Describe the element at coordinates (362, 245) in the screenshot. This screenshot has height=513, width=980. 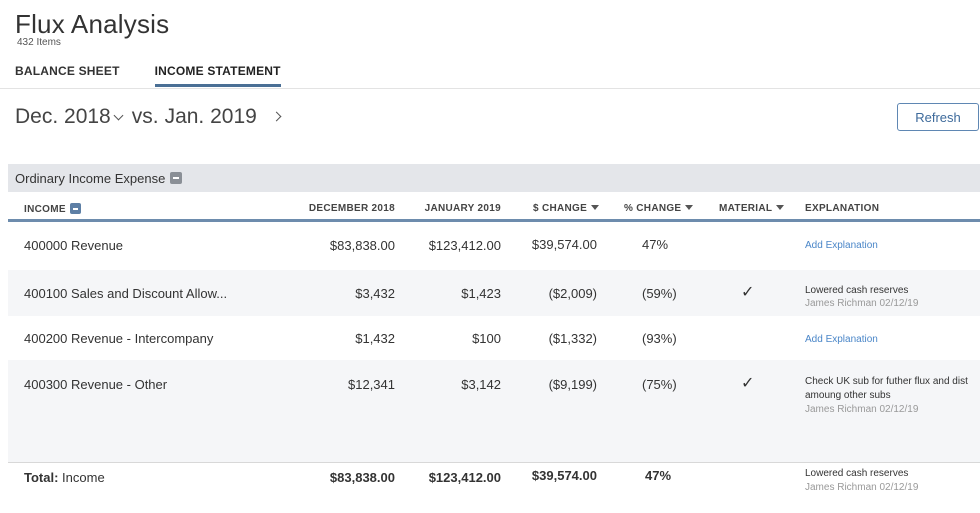
I see `december-value: $83,838.00` at that location.